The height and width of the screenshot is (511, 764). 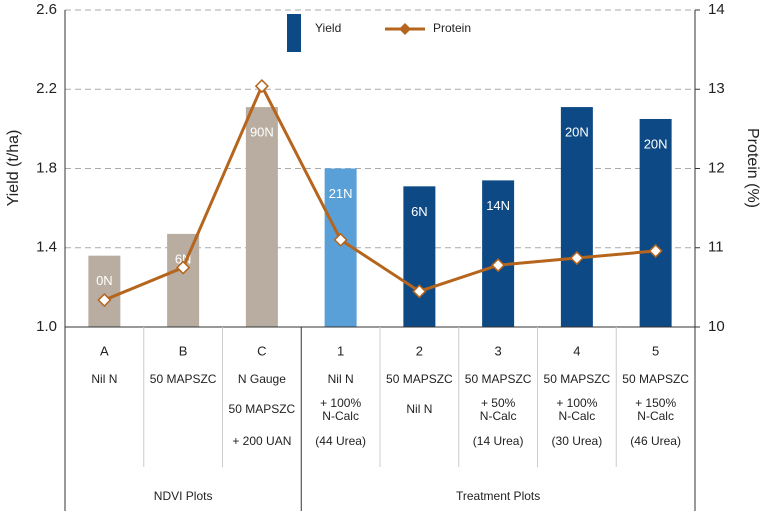 What do you see at coordinates (498, 403) in the screenshot?
I see `table-cell: + 50%` at bounding box center [498, 403].